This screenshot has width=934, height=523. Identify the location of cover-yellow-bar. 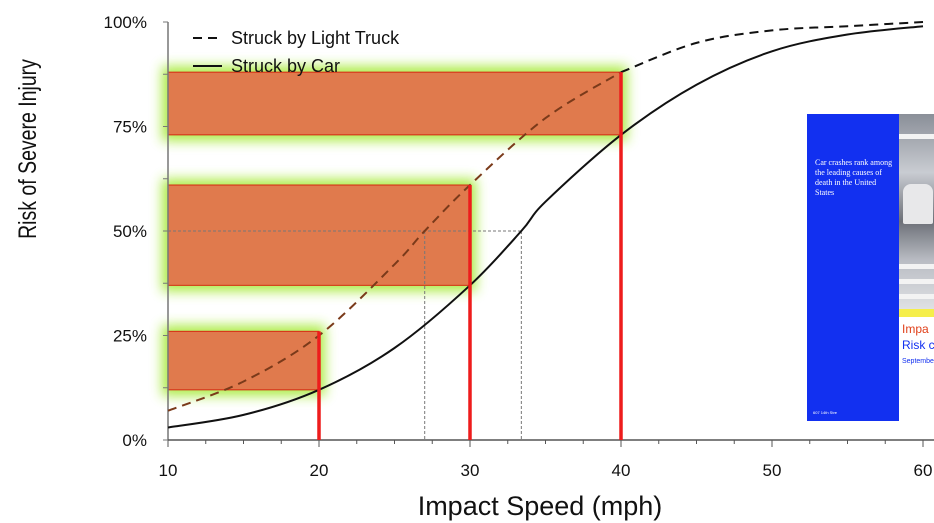
(916, 313).